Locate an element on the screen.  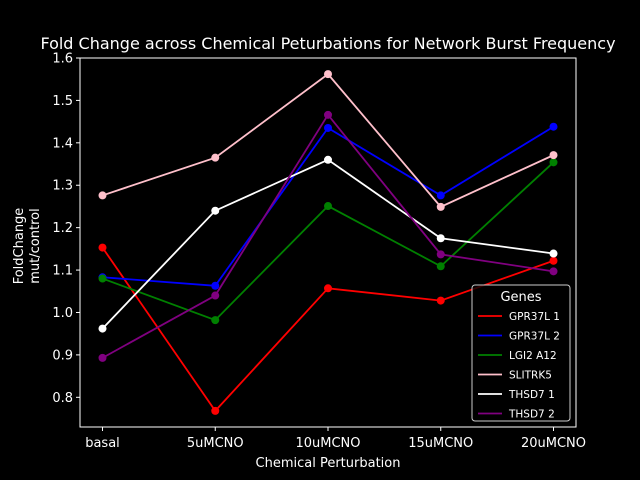
y-tick-label: 0.8 is located at coordinates (62, 398).